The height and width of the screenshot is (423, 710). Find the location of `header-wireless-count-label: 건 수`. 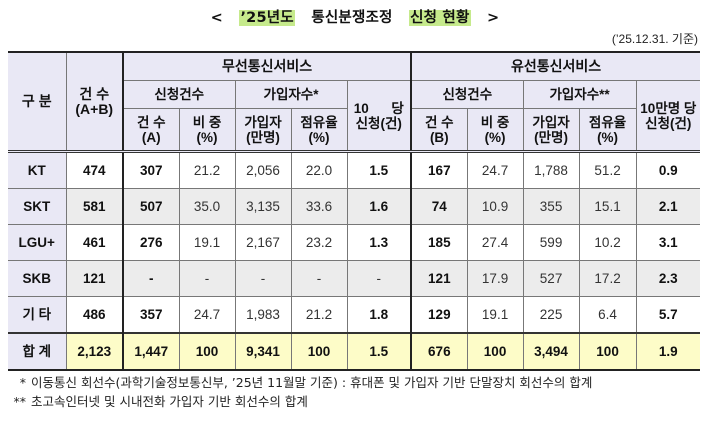

header-wireless-count-label: 건 수 is located at coordinates (151, 122).